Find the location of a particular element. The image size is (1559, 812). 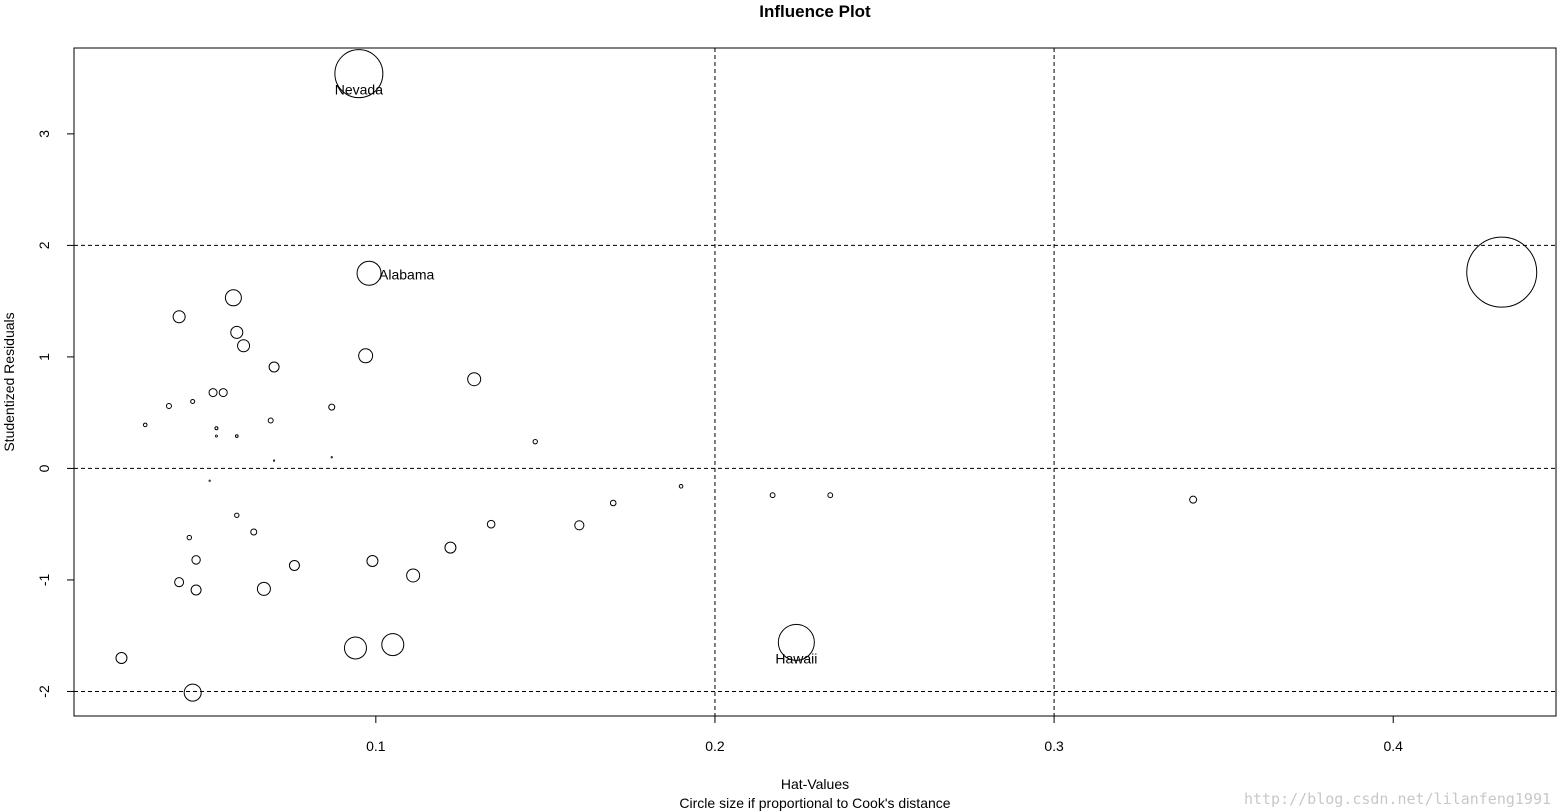

watermark: http://blog.csdn.net/lilanfeng1991 is located at coordinates (1397, 799).